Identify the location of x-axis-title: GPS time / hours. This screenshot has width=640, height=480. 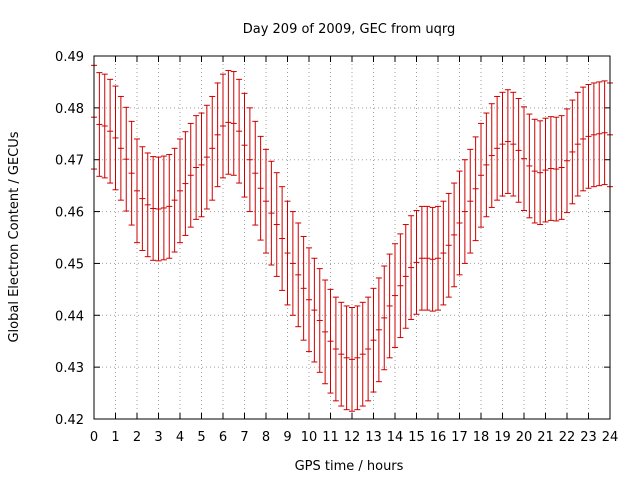
(349, 466).